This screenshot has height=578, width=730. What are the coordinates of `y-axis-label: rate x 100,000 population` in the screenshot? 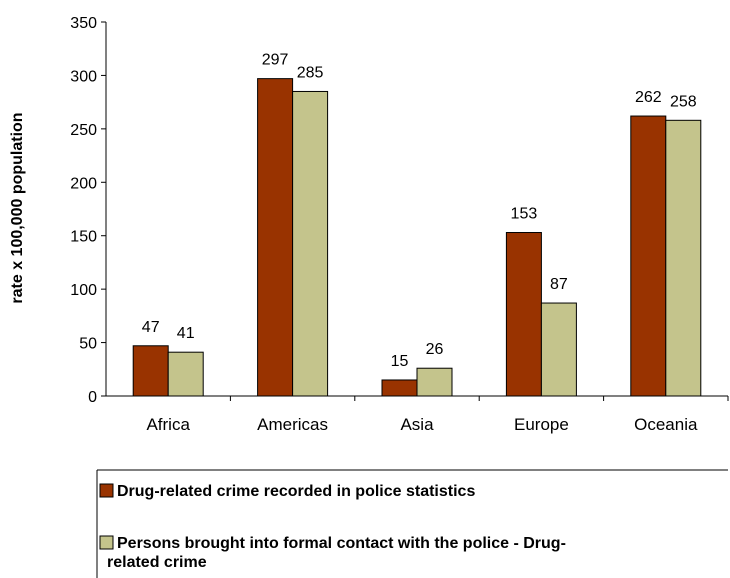 It's located at (17, 207).